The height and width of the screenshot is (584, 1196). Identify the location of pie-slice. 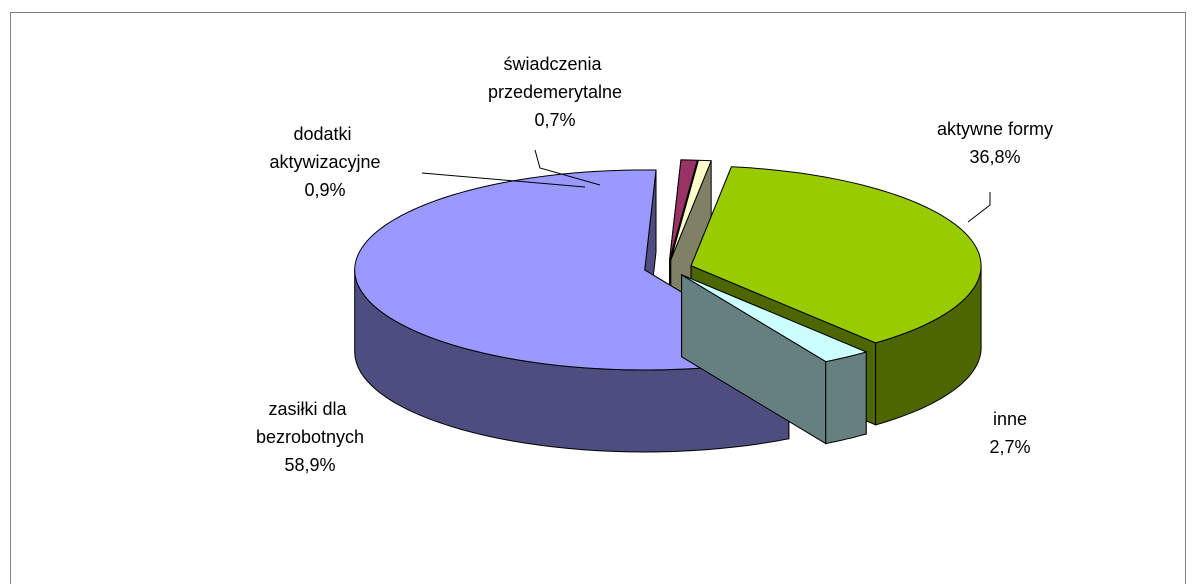
(774, 359).